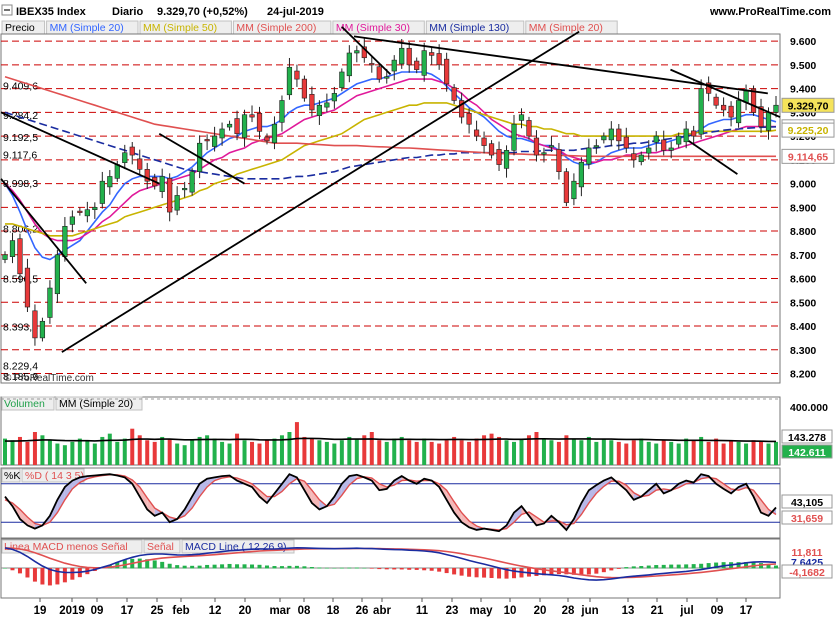  Describe the element at coordinates (628, 611) in the screenshot. I see `x-tick-label: 13` at that location.